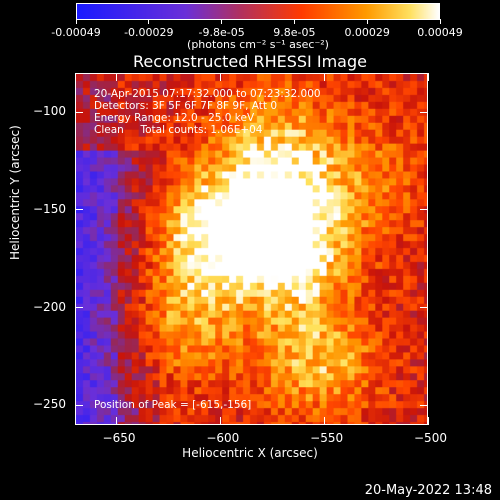 This screenshot has width=500, height=500. I want to click on colorbar-units: (photons cm⁻² s⁻¹ asec⁻²), so click(258, 44).